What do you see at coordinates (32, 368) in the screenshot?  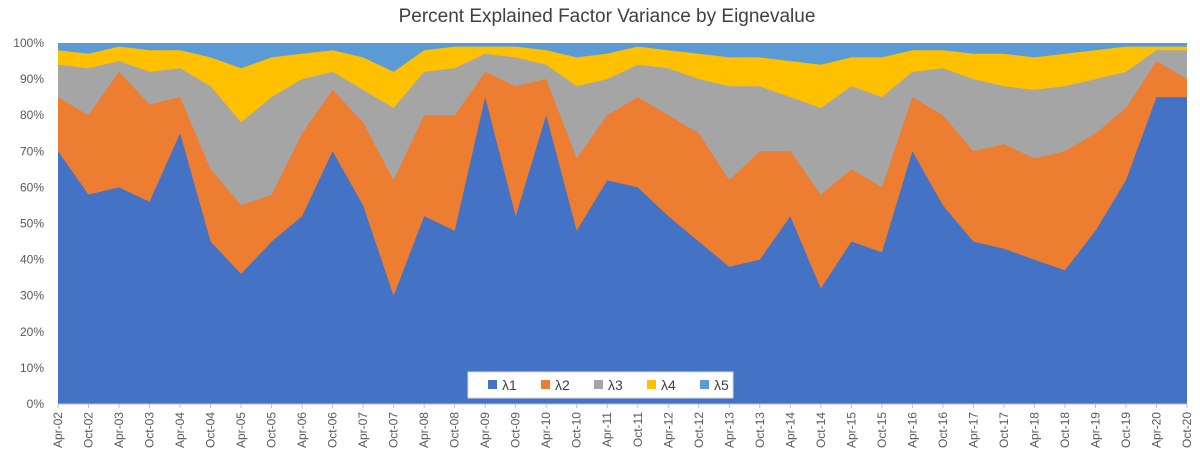 I see `y-tick-label: 10%` at bounding box center [32, 368].